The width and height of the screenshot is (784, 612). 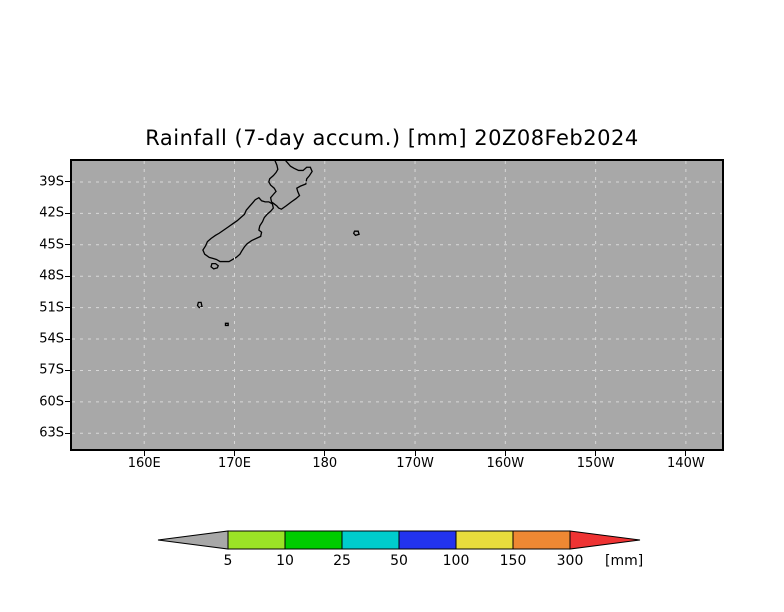 I want to click on colorbar-tick-label-300: 300, so click(x=570, y=561).